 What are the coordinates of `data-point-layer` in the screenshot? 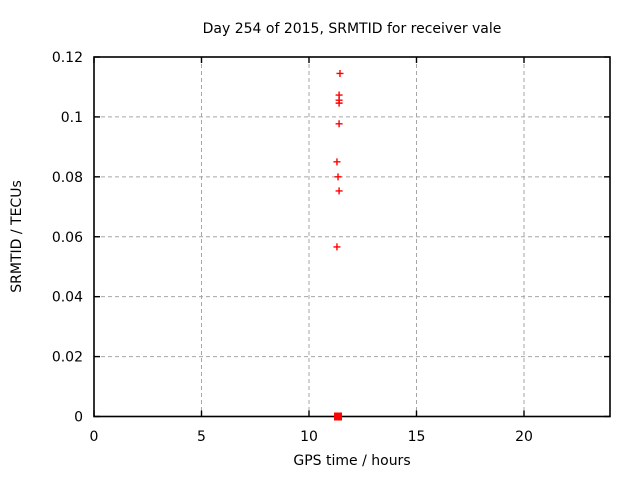 It's located at (338, 245).